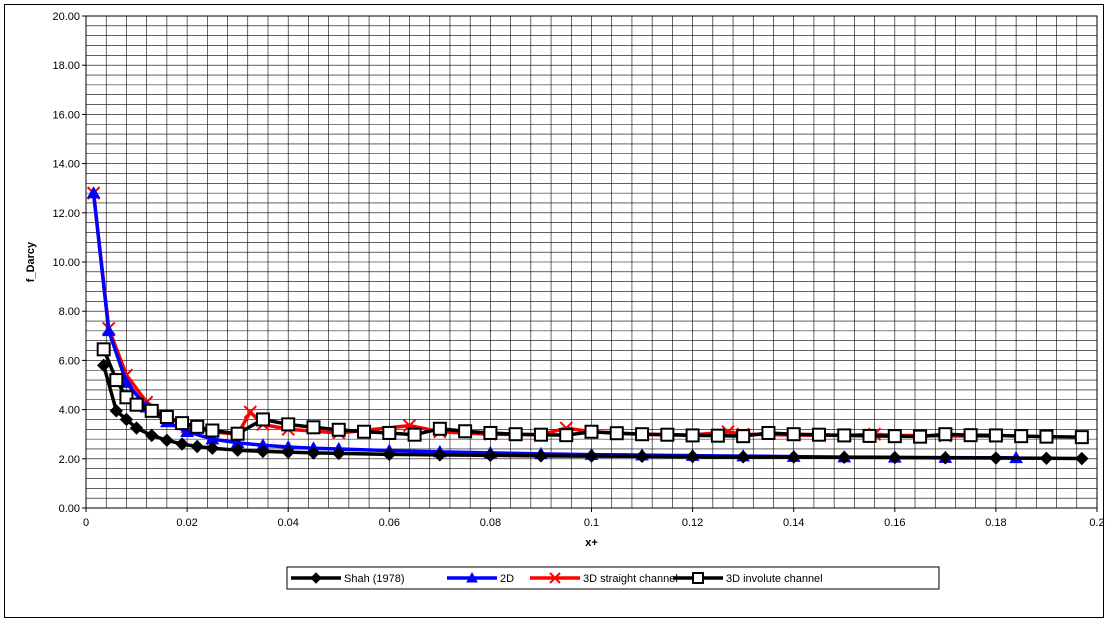 The image size is (1109, 622). I want to click on y-tick-label: 10.00, so click(66, 263).